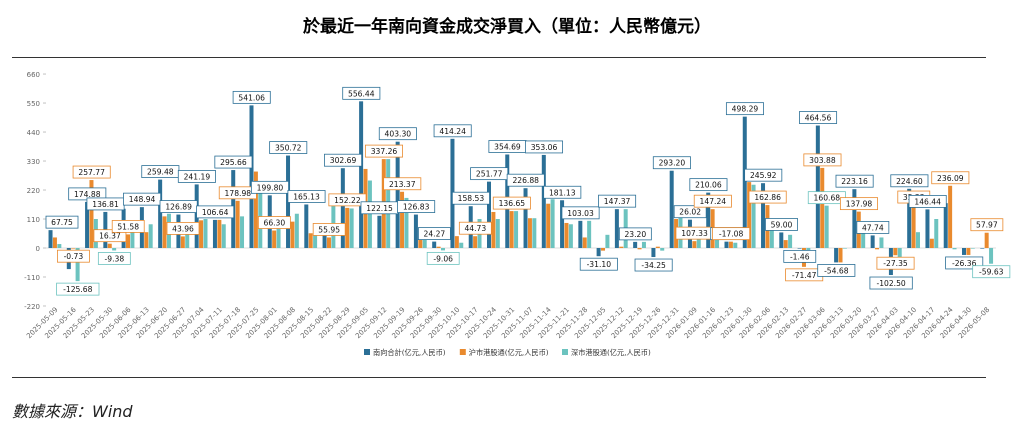 This screenshot has width=1014, height=434. Describe the element at coordinates (33, 191) in the screenshot. I see `y-tick-label: 220` at that location.